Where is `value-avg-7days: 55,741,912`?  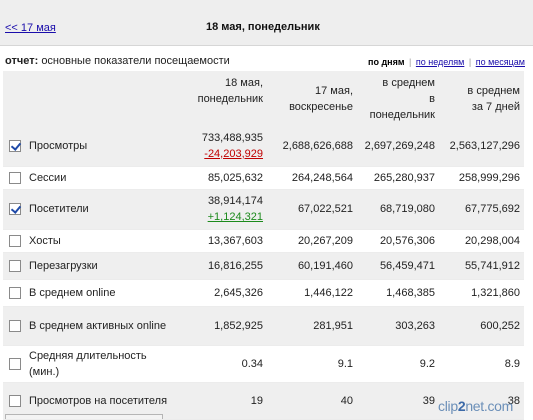
value-avg-7days: 55,741,912 is located at coordinates (481, 266).